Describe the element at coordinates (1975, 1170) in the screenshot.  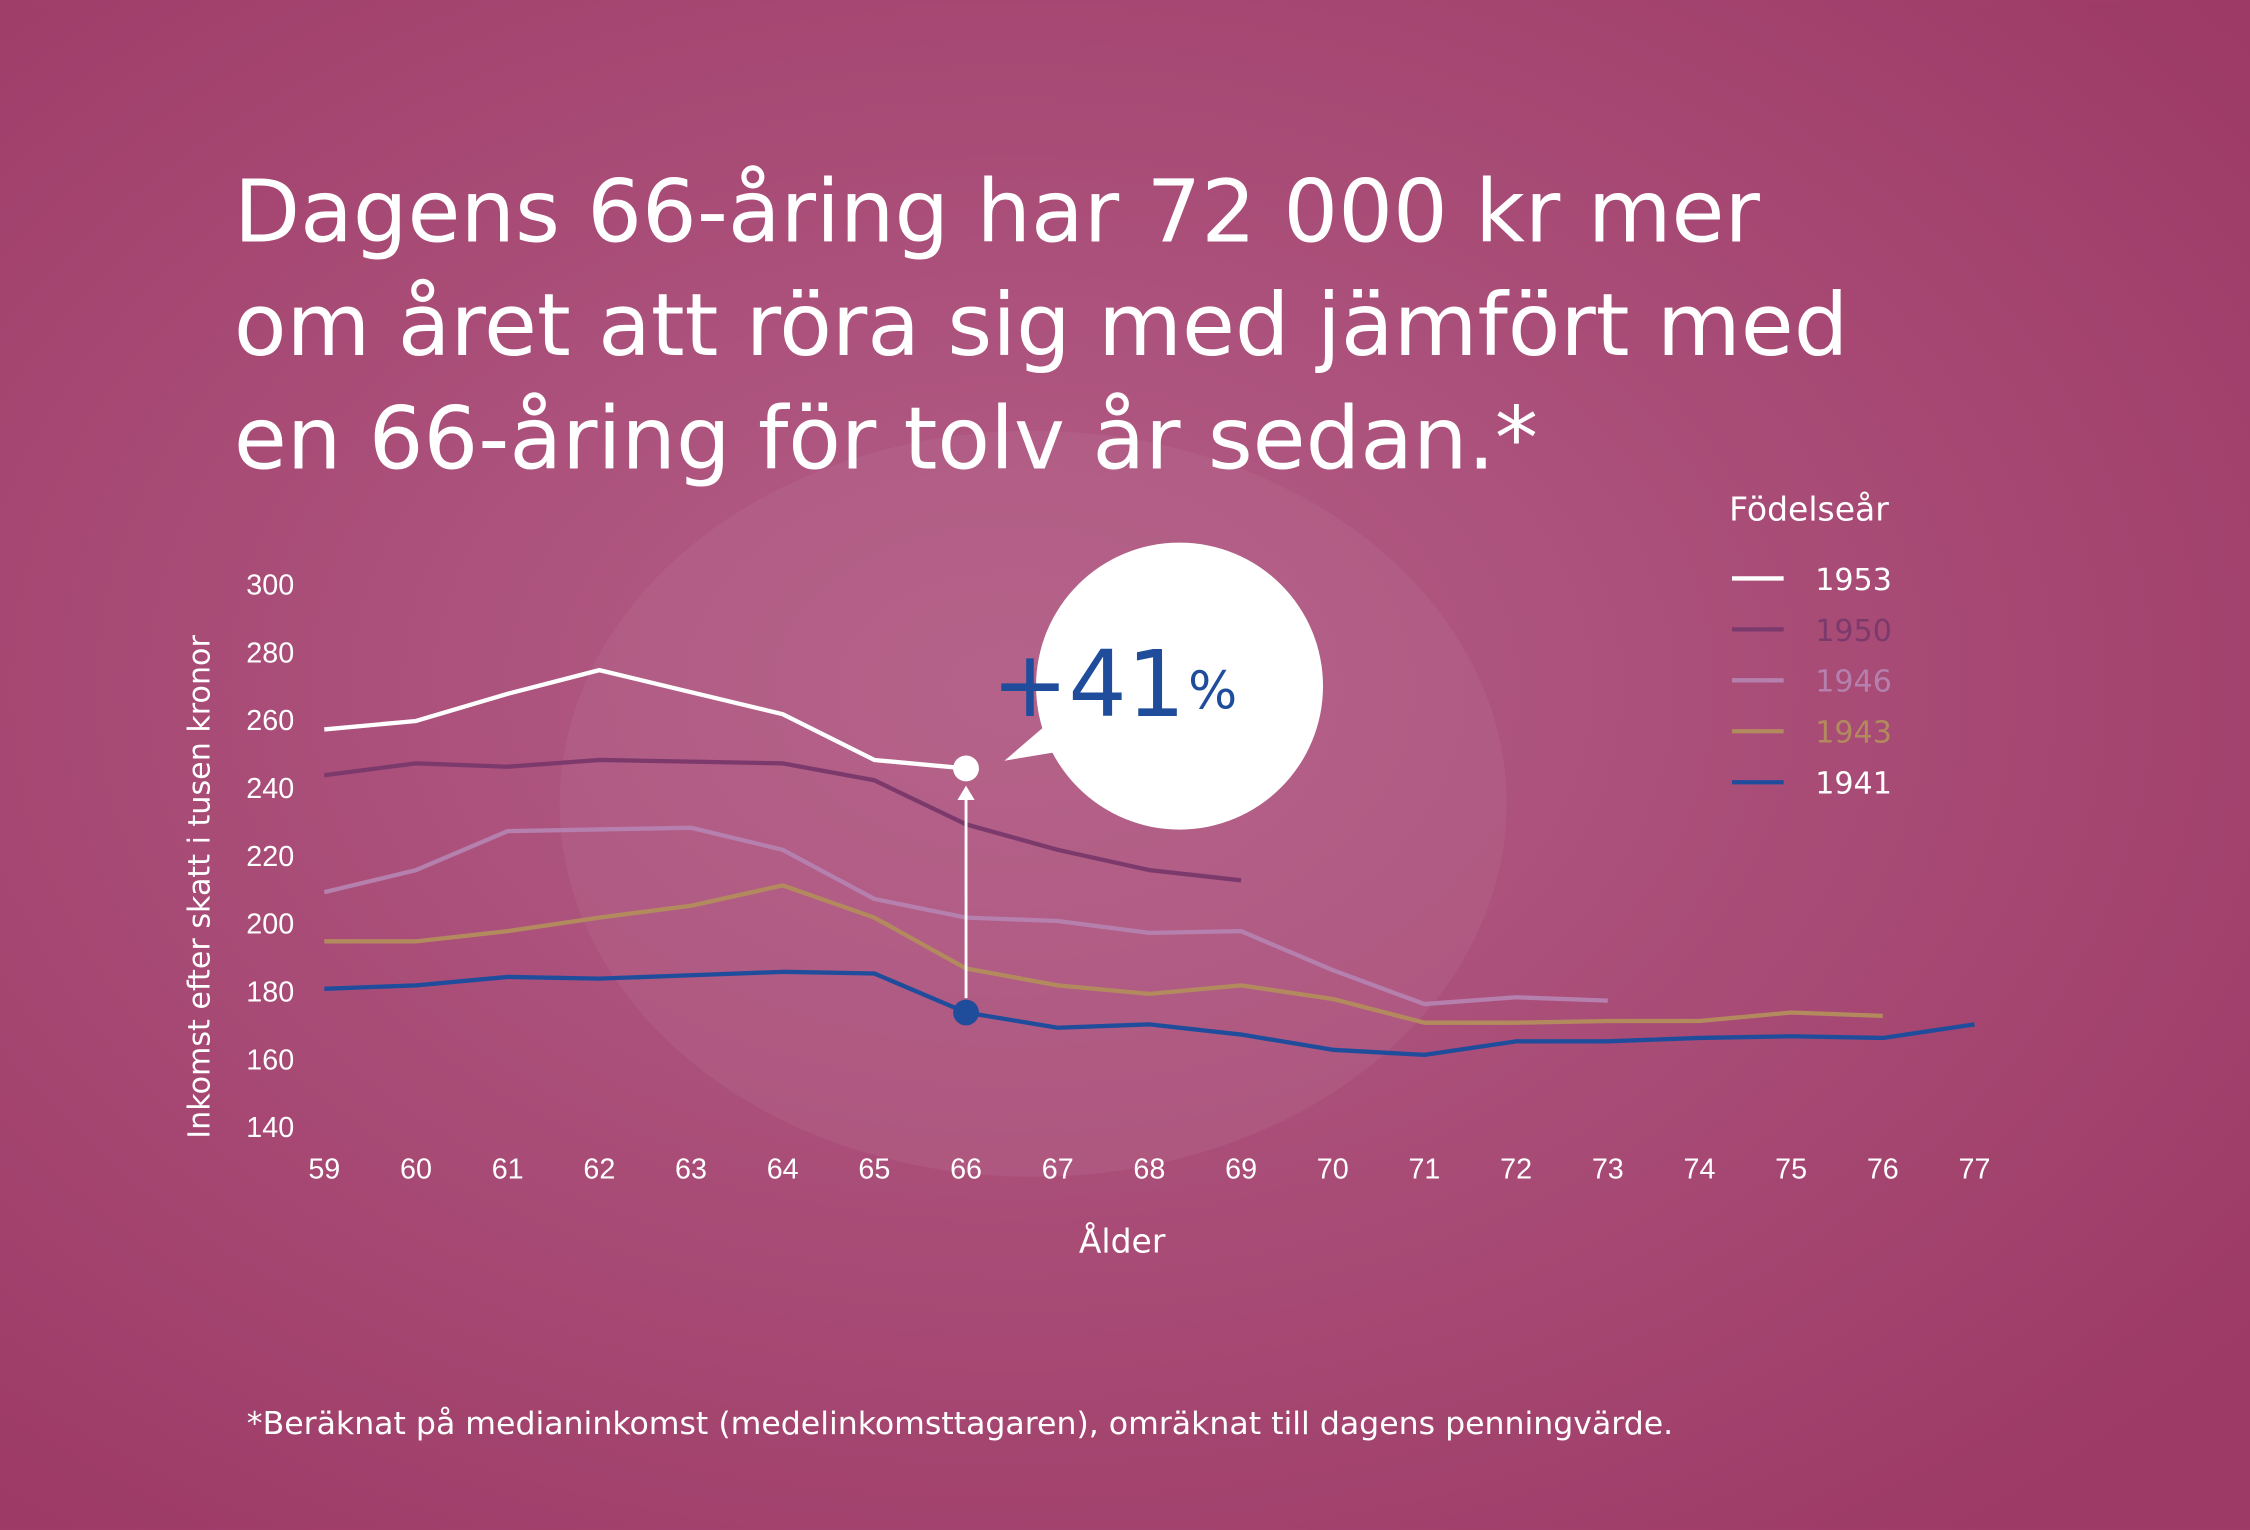
I see `x-tick-label: 77` at that location.